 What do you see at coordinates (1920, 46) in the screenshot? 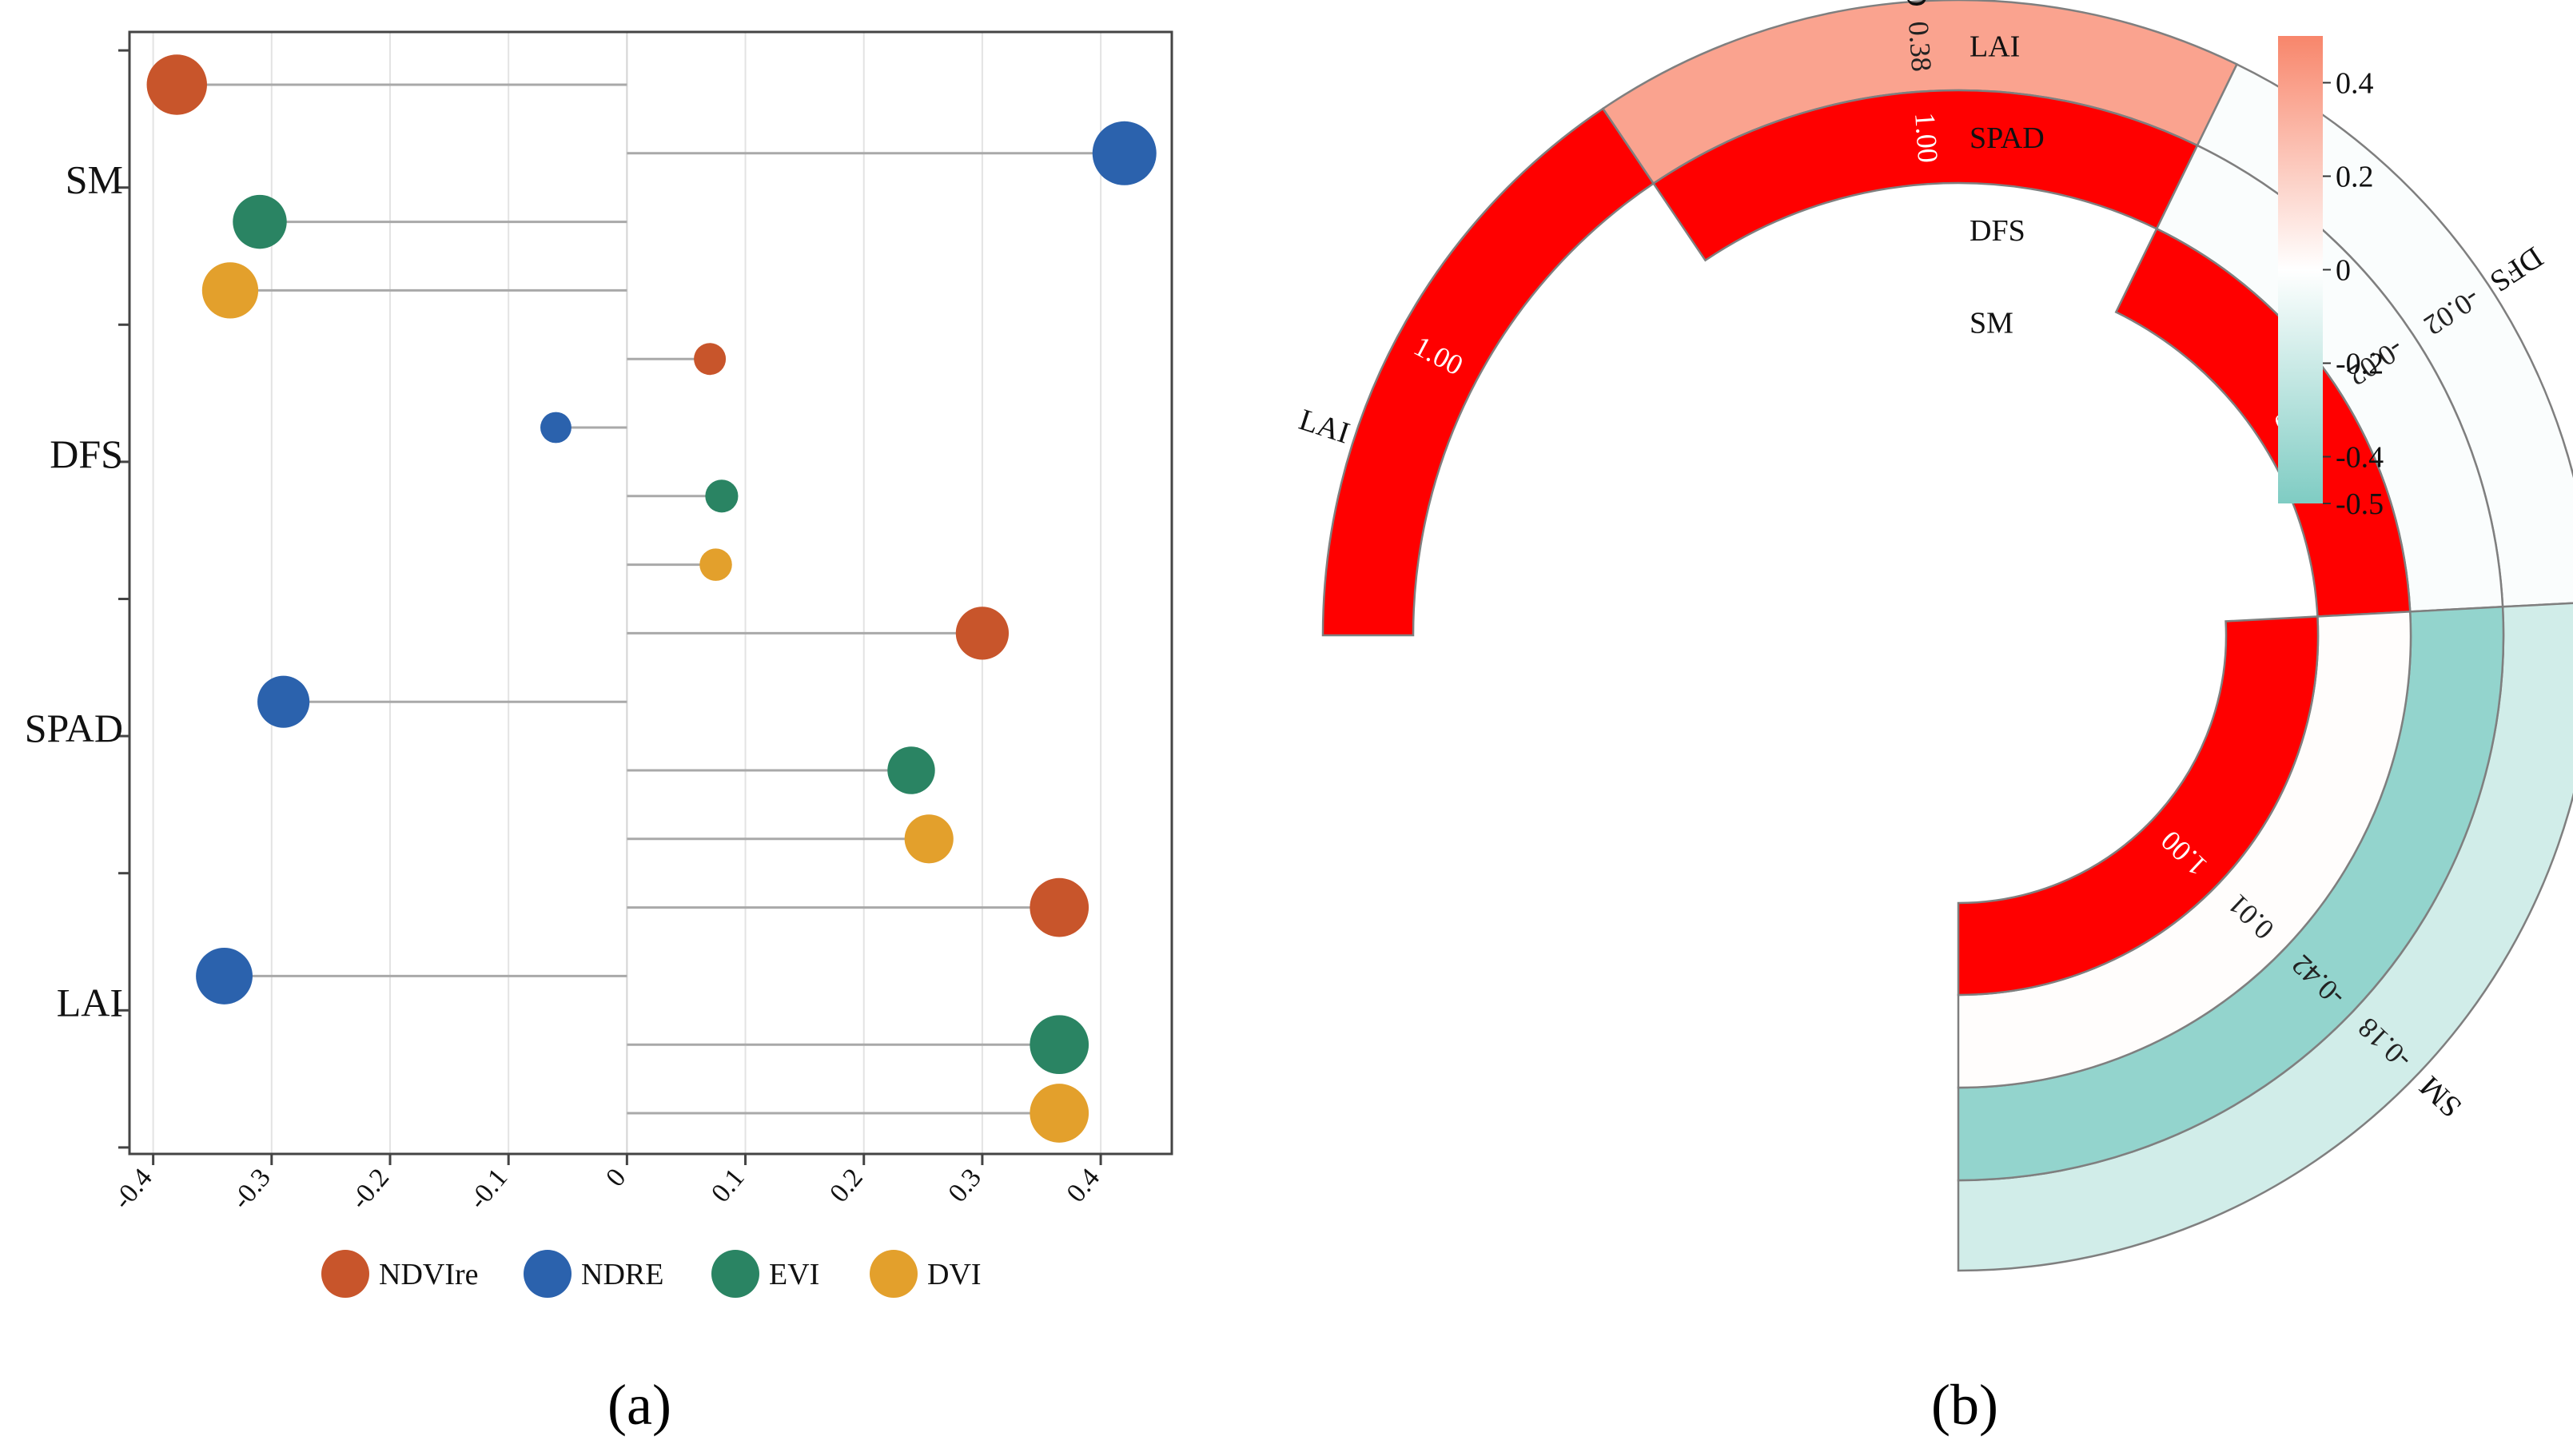
I see `corr-label-lai-spad: 0.38` at bounding box center [1920, 46].